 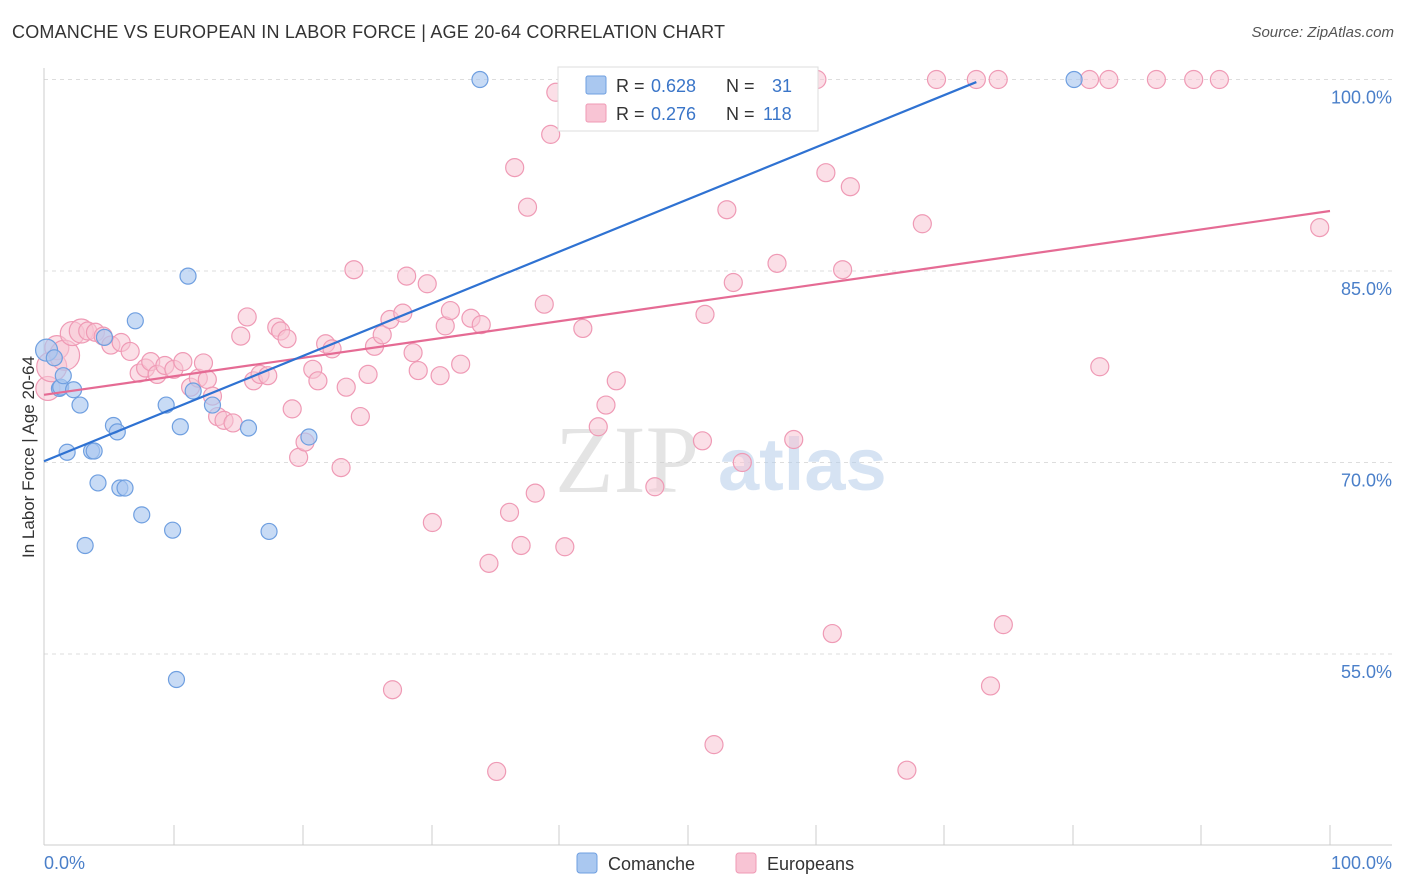 What do you see at coordinates (1366, 672) in the screenshot?
I see `y-tick-label: 55.0%` at bounding box center [1366, 672].